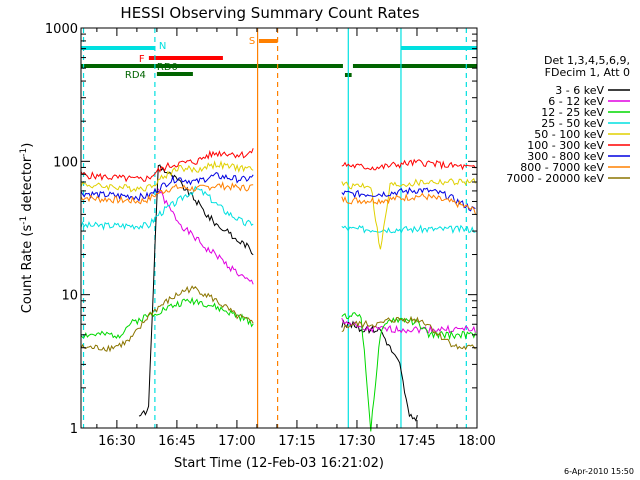  What do you see at coordinates (162, 46) in the screenshot?
I see `flag-label-n: N` at bounding box center [162, 46].